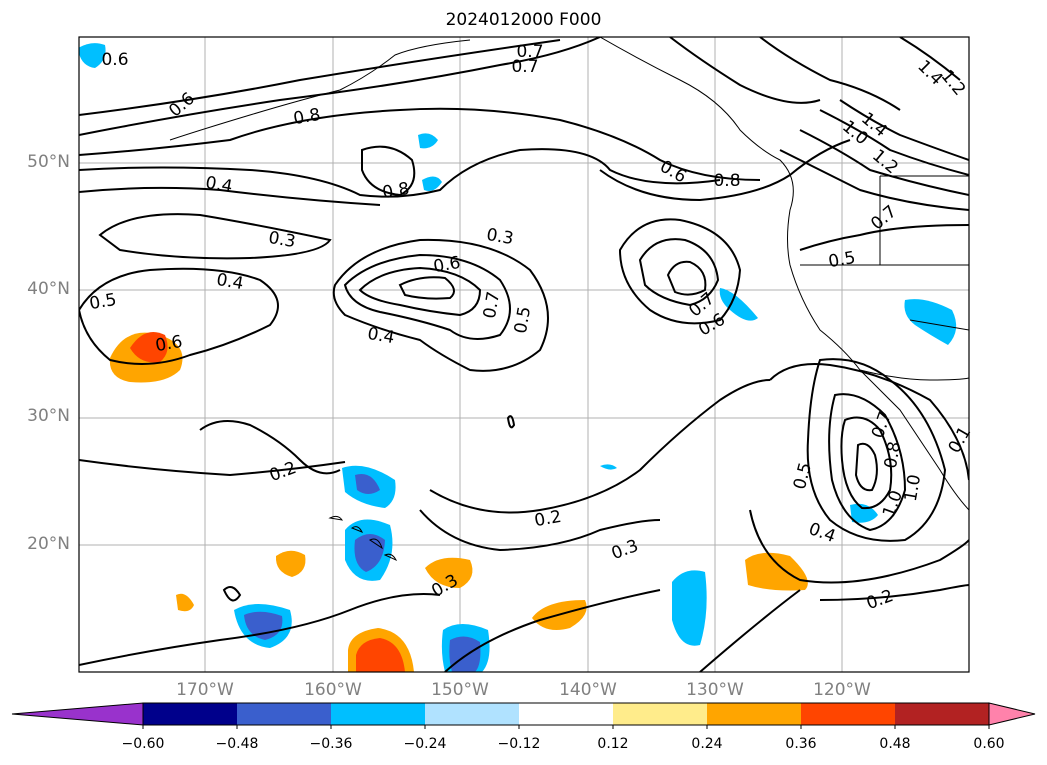  I want to click on colorbar-tick-label: 0.60, so click(989, 744).